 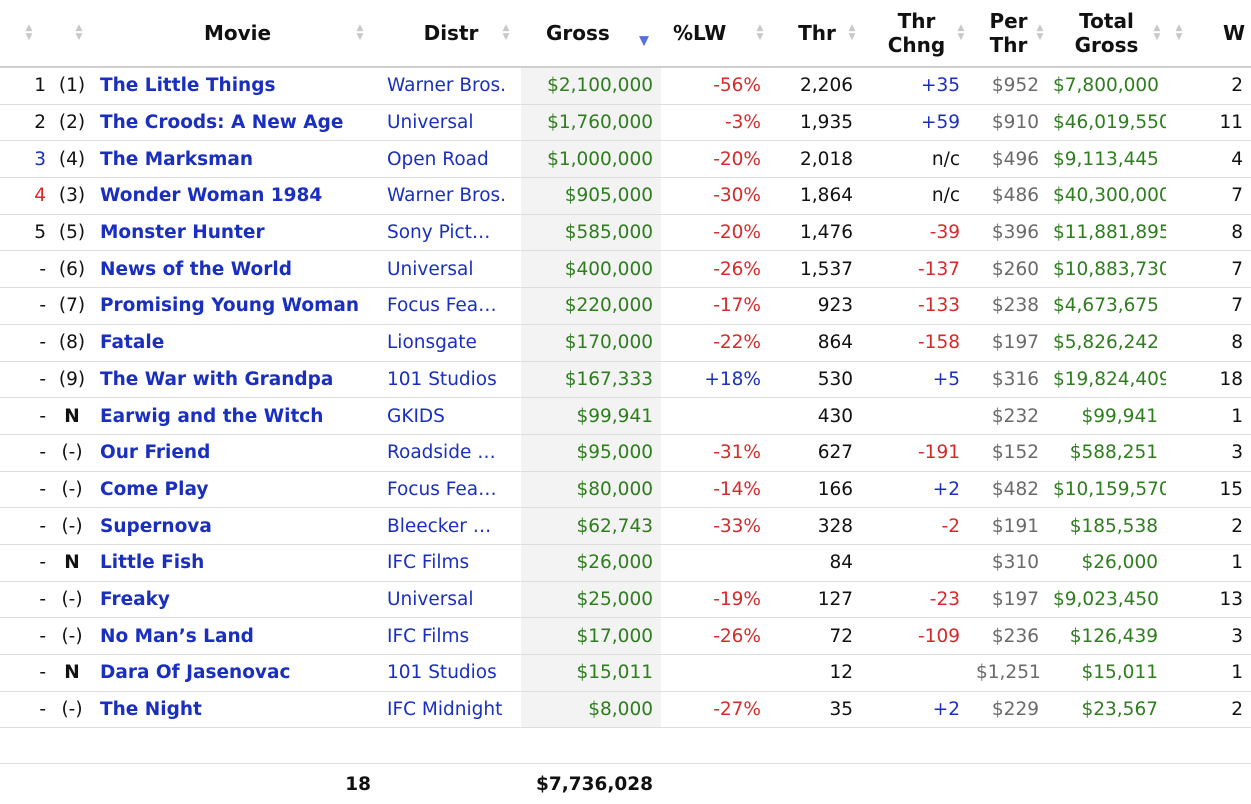 I want to click on theaters-cell: 84, so click(x=817, y=563).